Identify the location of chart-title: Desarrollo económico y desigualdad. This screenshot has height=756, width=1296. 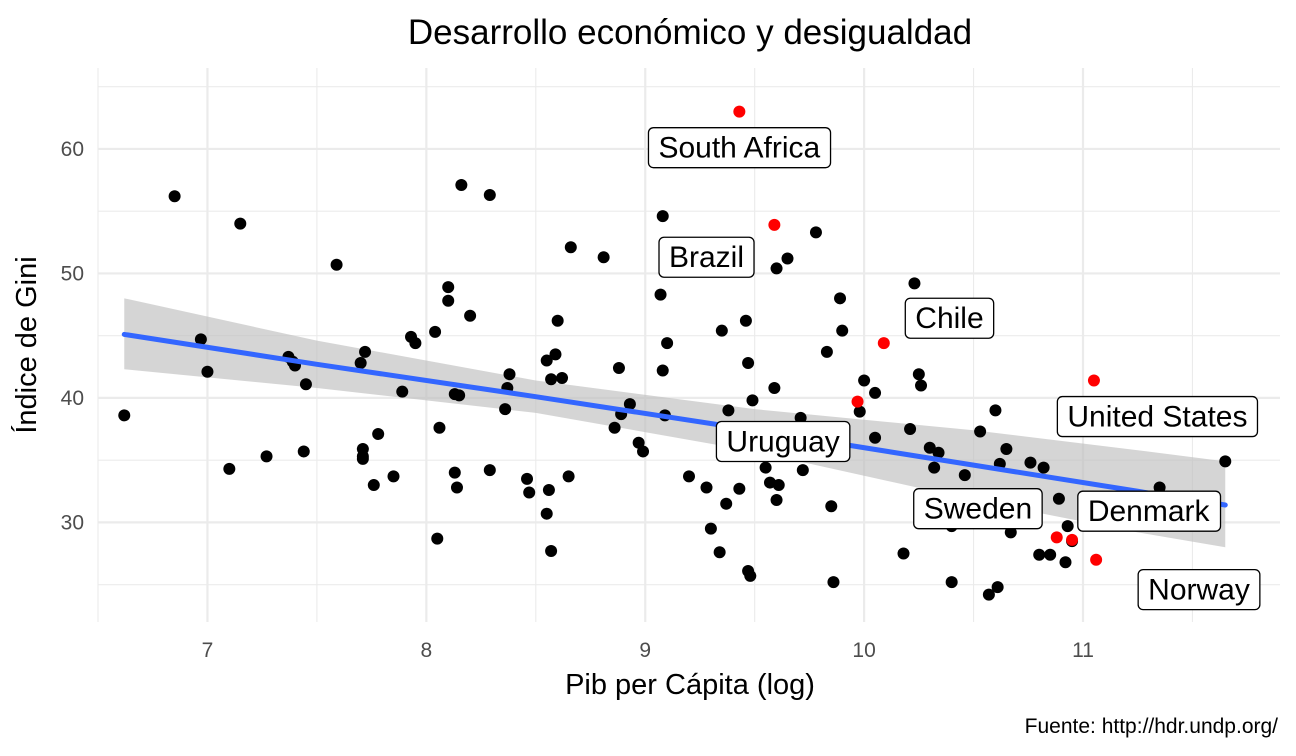
(690, 32).